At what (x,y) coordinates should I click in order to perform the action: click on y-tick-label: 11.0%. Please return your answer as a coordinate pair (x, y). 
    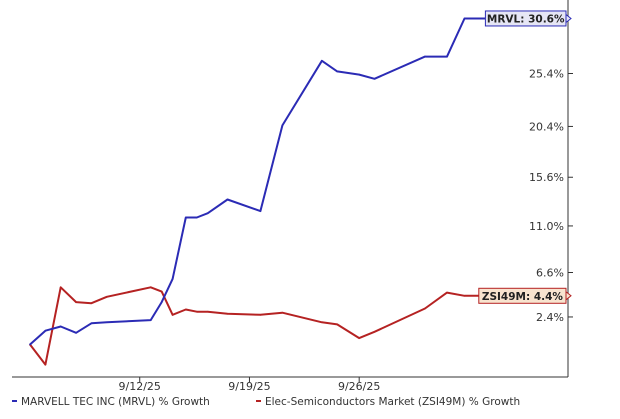
    Looking at the image, I should click on (546, 226).